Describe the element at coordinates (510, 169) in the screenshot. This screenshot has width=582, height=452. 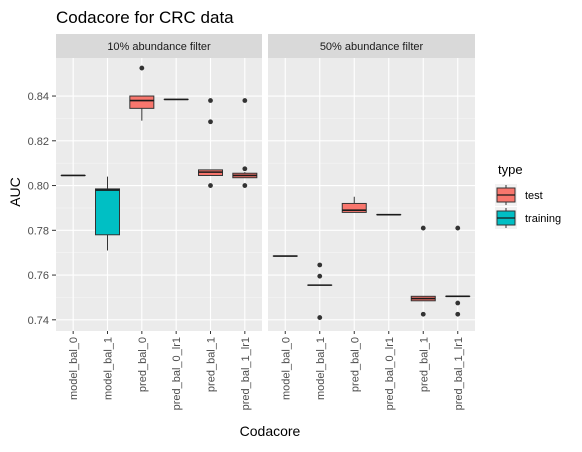
I see `legend-title: type` at that location.